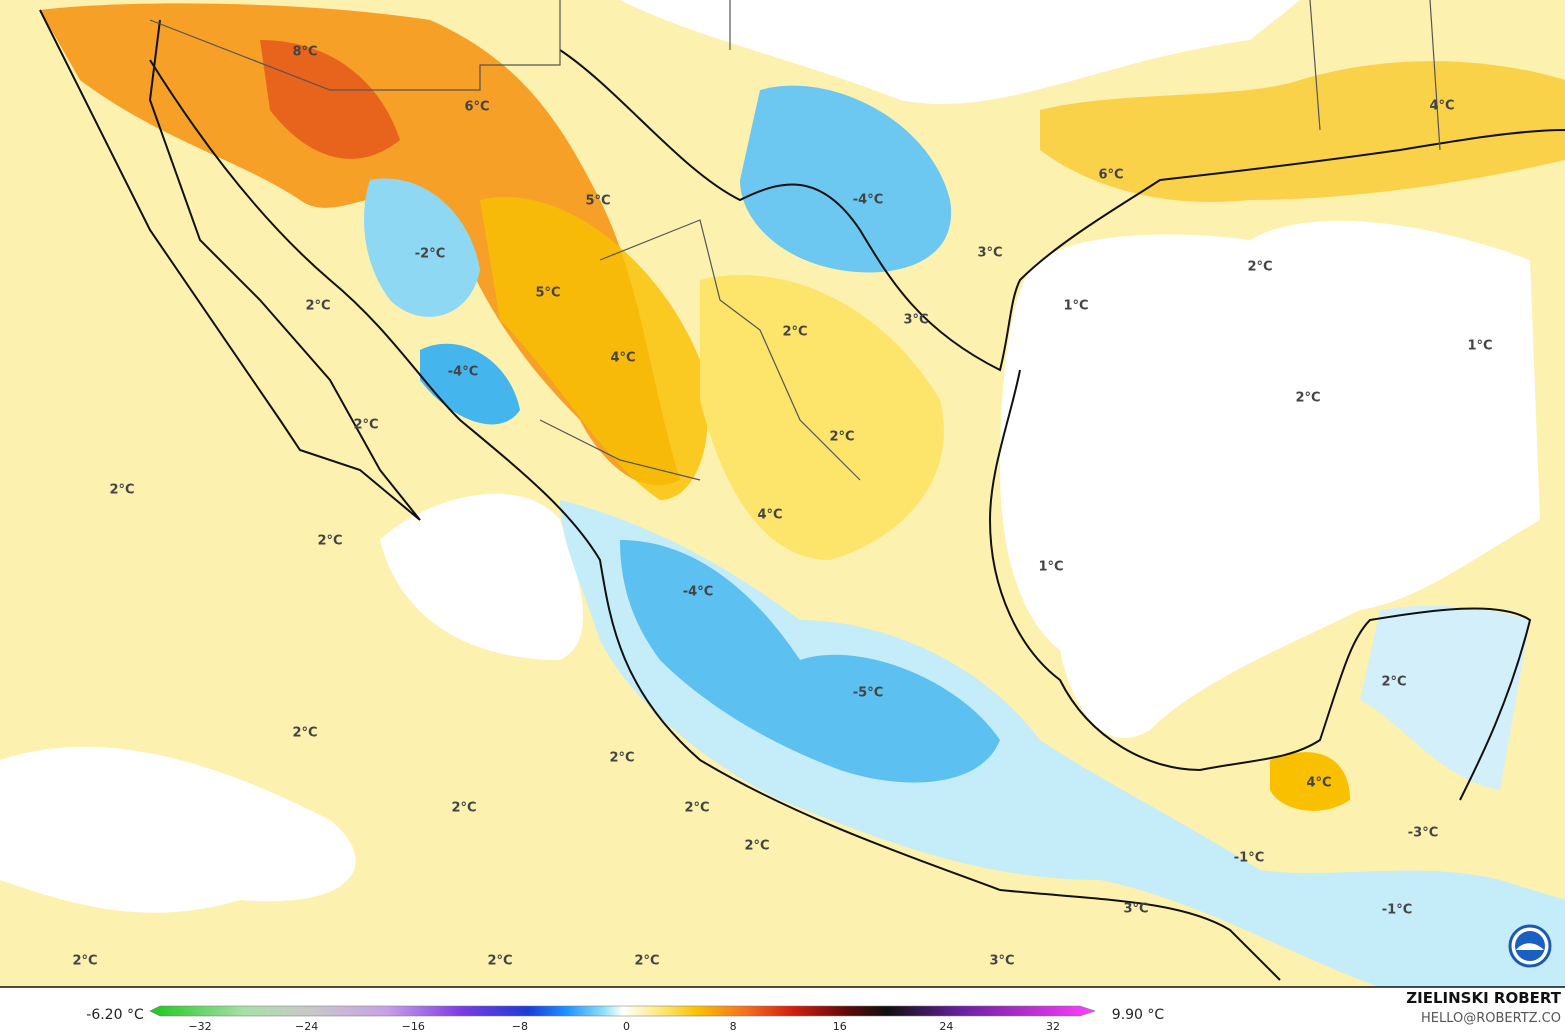 The height and width of the screenshot is (1035, 1565). Describe the element at coordinates (1530, 946) in the screenshot. I see `noaa-logo` at that location.